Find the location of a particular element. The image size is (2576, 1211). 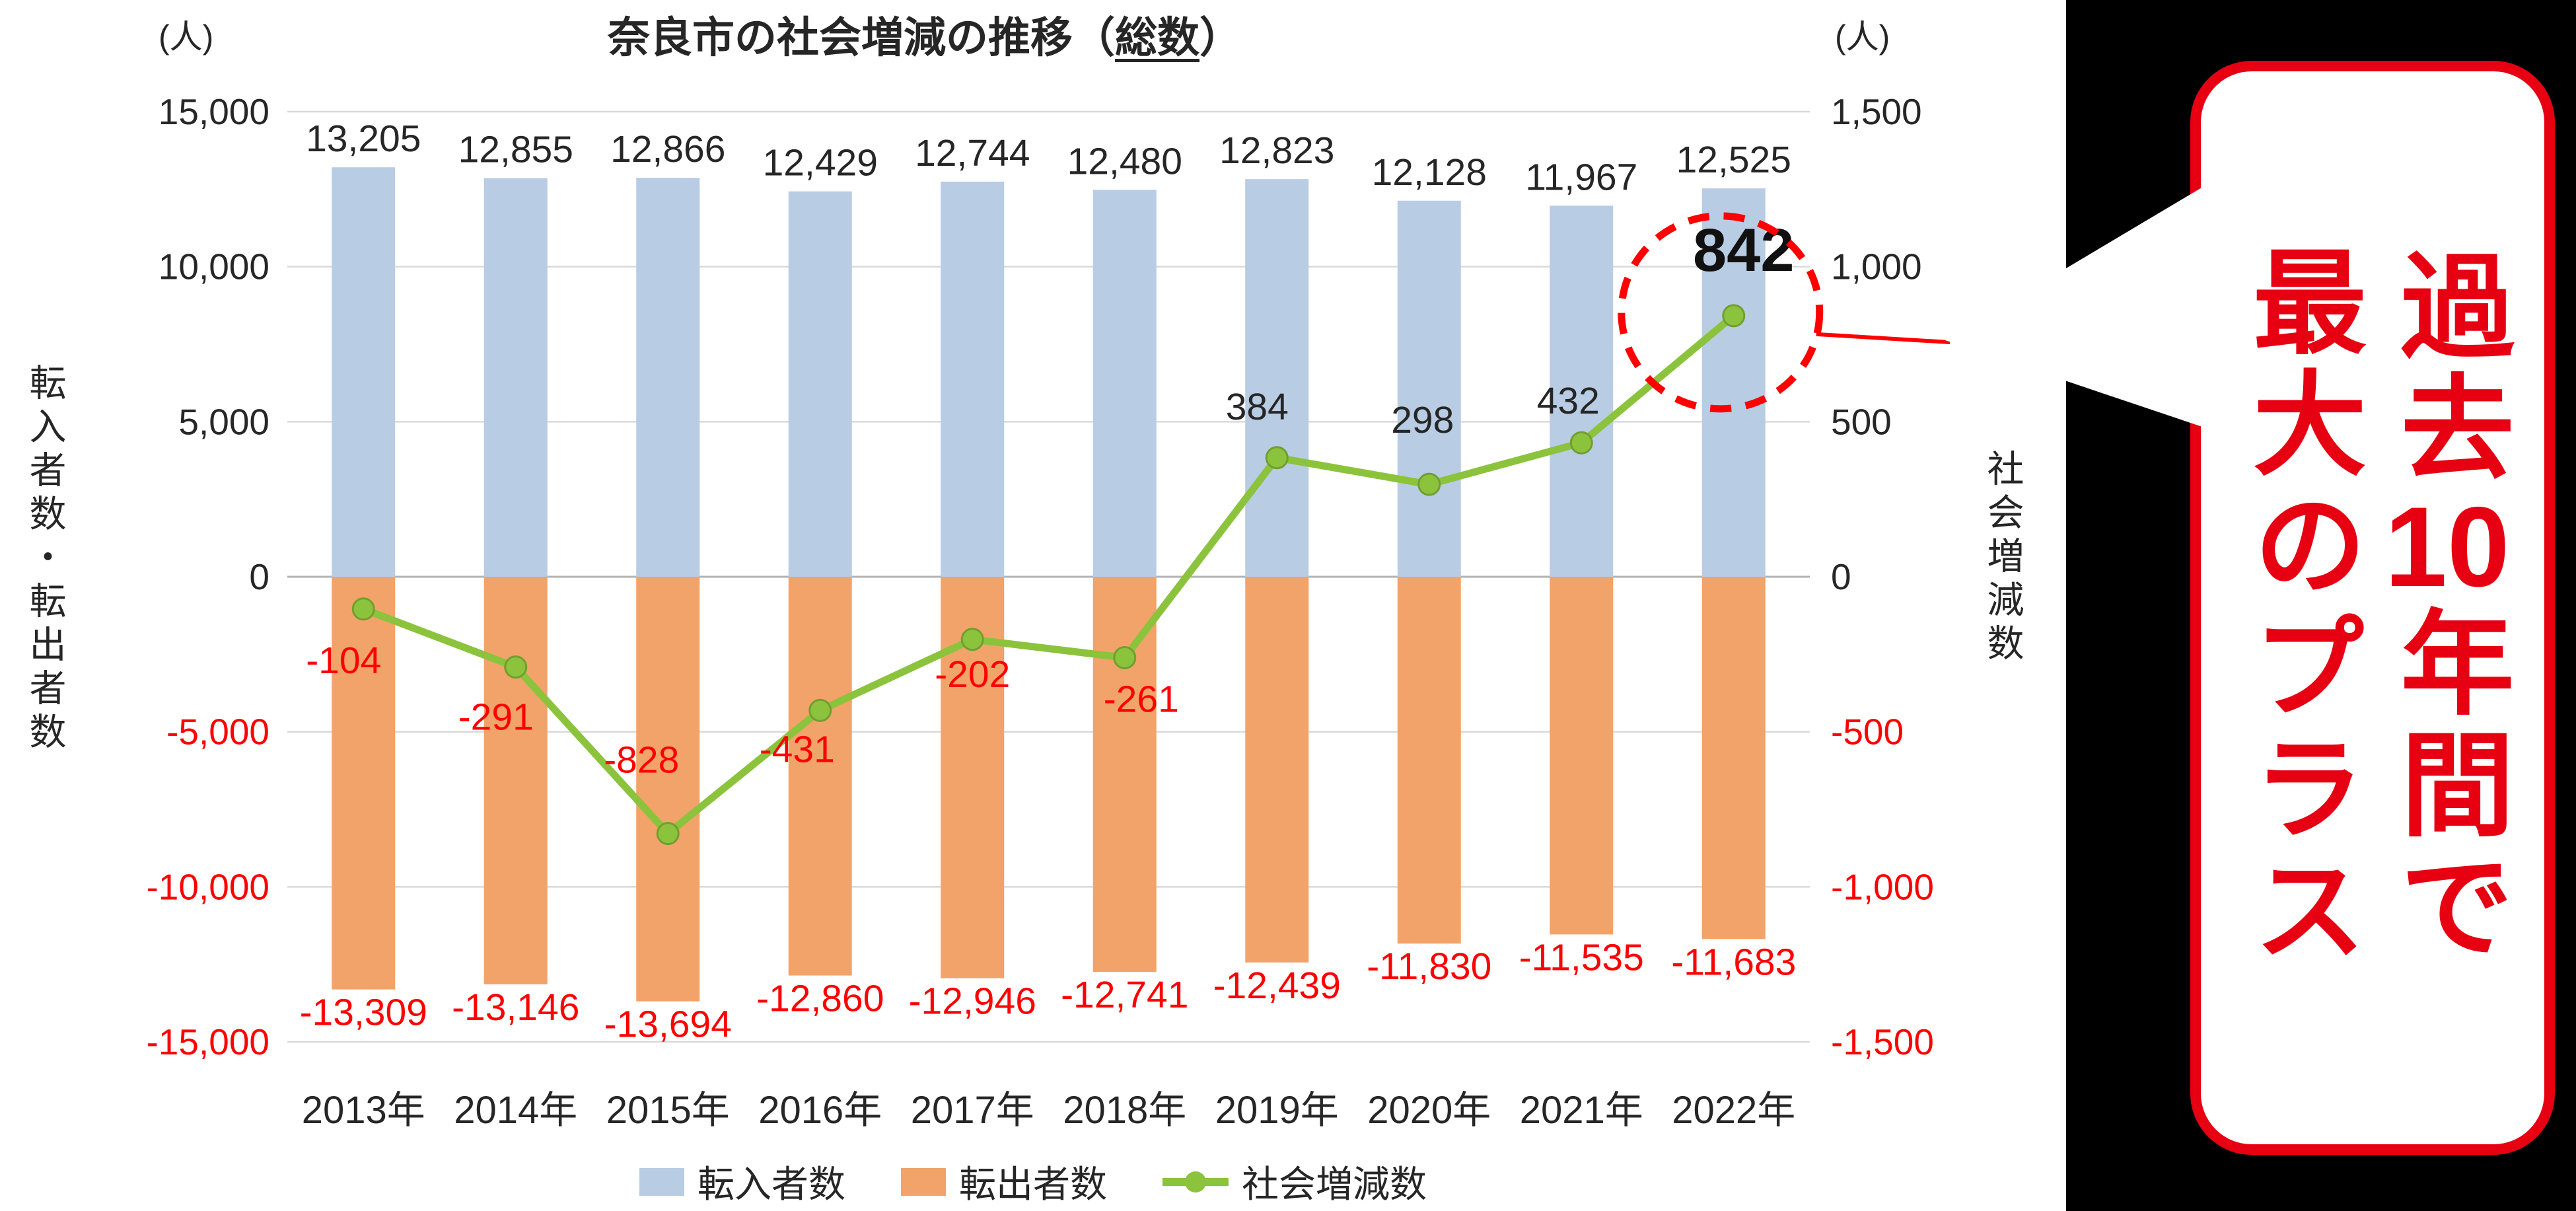

bar-out-label: -12,741 is located at coordinates (1124, 995).